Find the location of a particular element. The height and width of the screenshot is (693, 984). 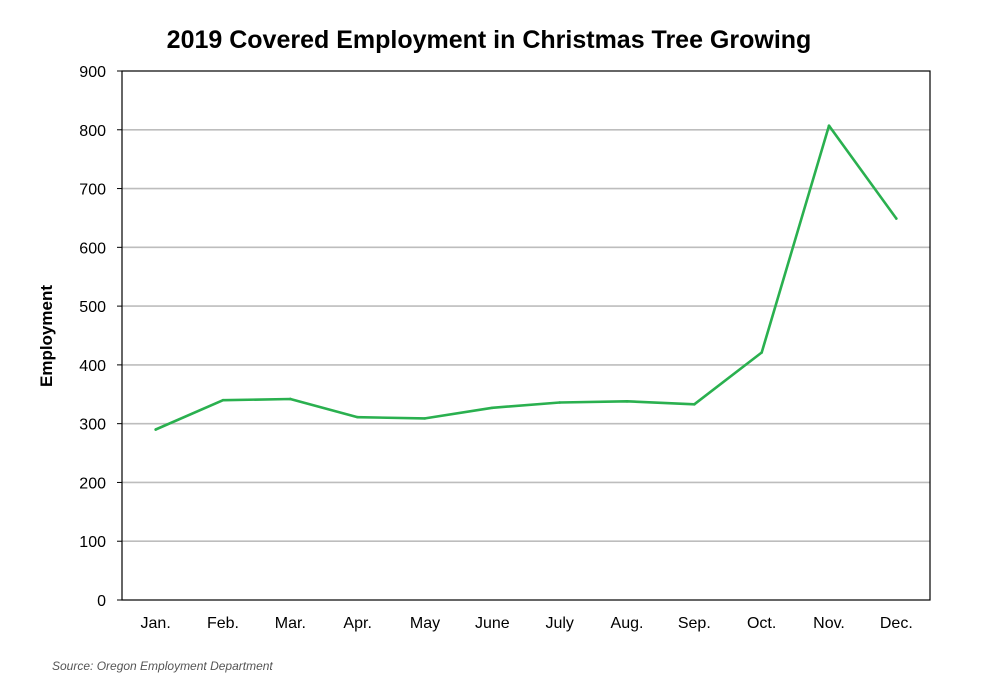

x-tick-label: Nov. is located at coordinates (829, 623).